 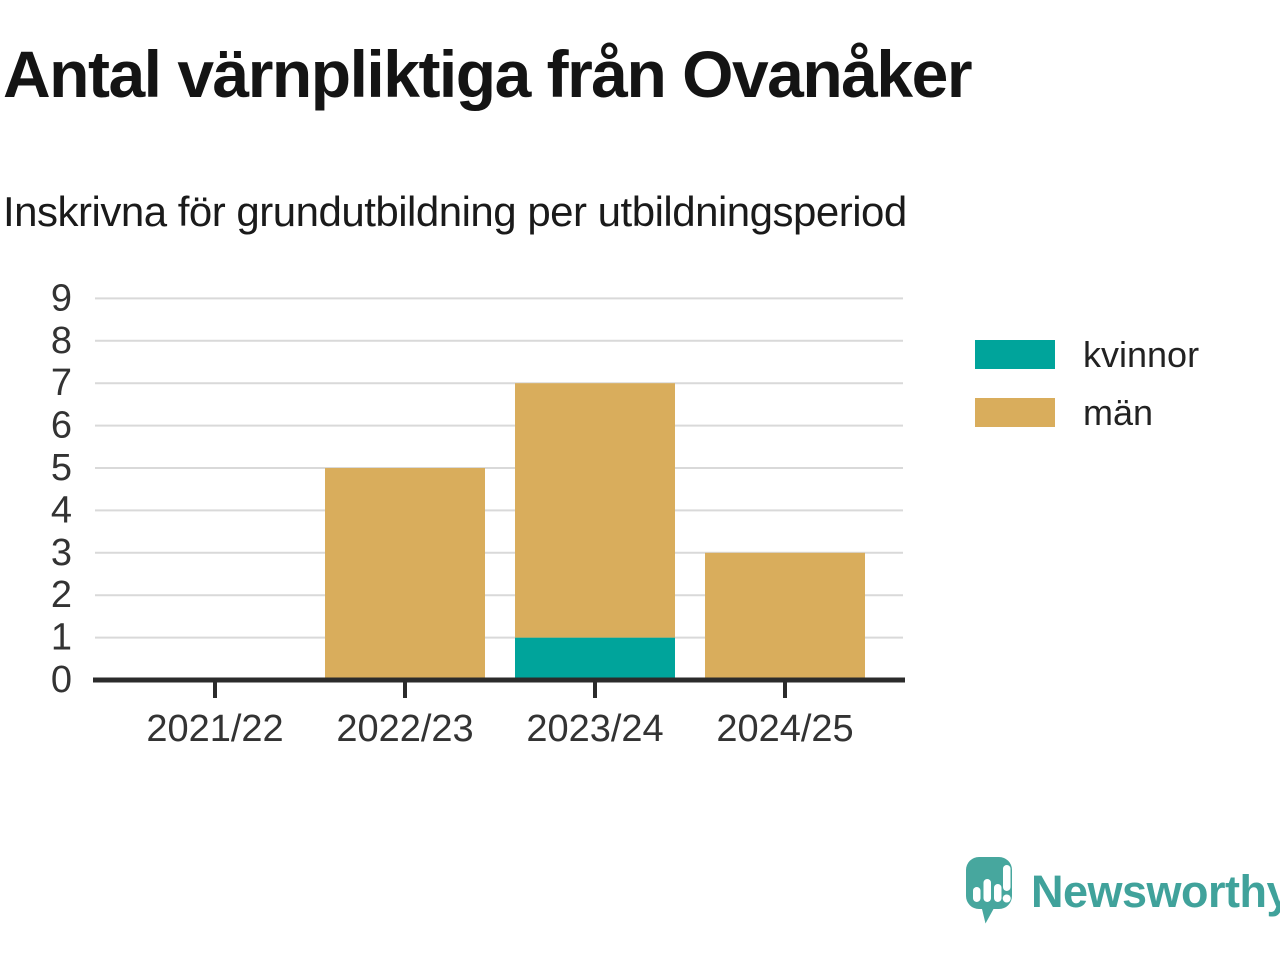 I want to click on legend-label: kvinnor, so click(x=1141, y=354).